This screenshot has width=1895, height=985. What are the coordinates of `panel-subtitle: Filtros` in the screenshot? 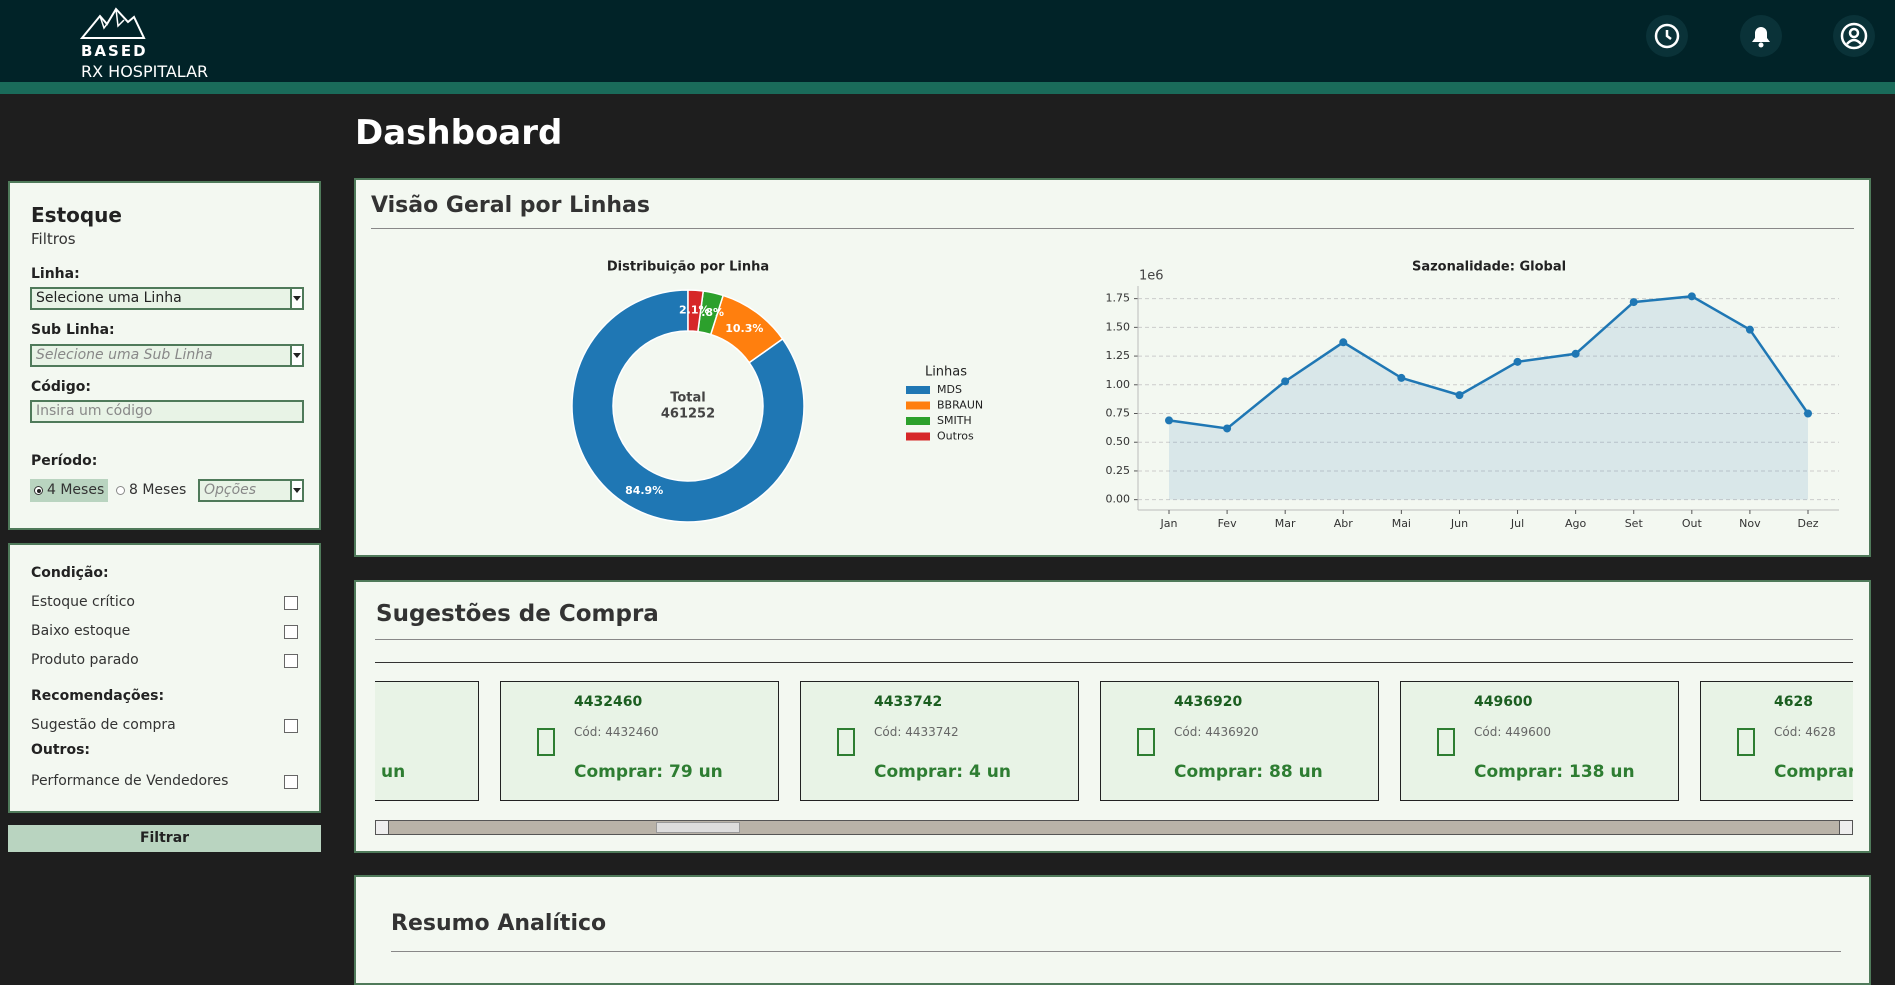 It's located at (53, 239).